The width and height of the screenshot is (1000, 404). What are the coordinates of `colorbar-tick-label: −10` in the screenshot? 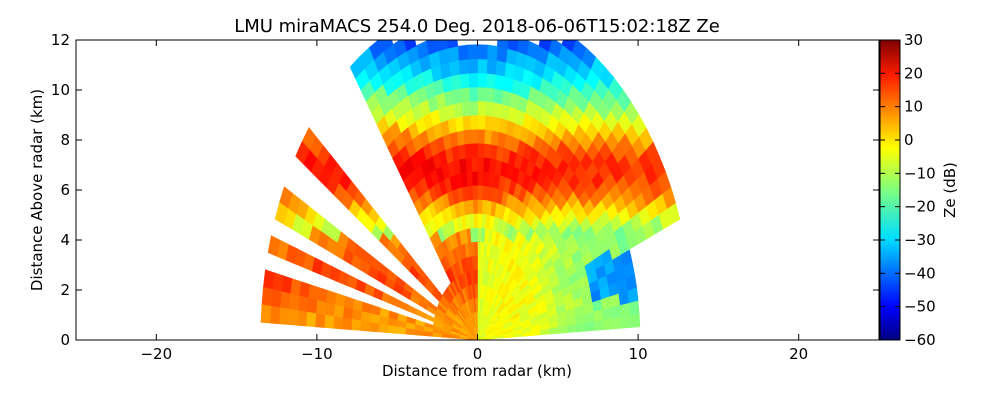 It's located at (920, 173).